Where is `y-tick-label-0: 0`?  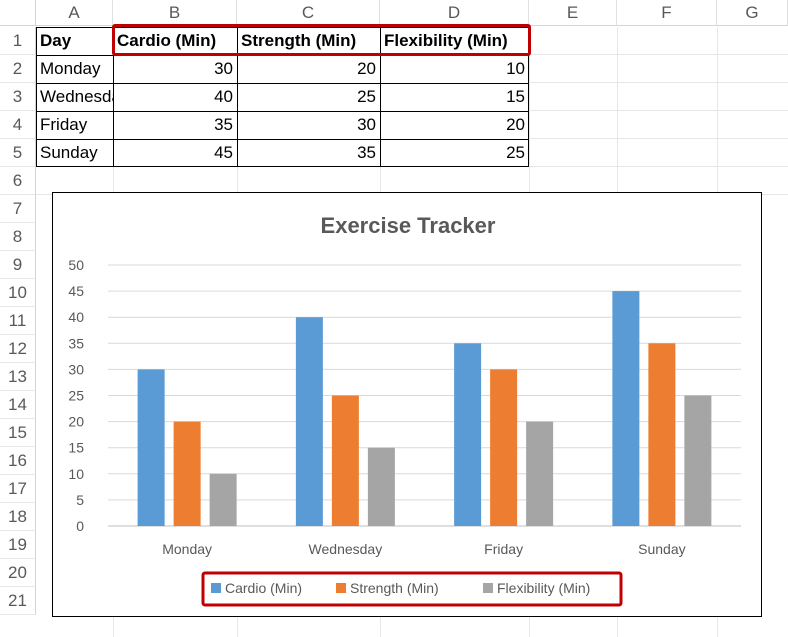 y-tick-label-0: 0 is located at coordinates (80, 526).